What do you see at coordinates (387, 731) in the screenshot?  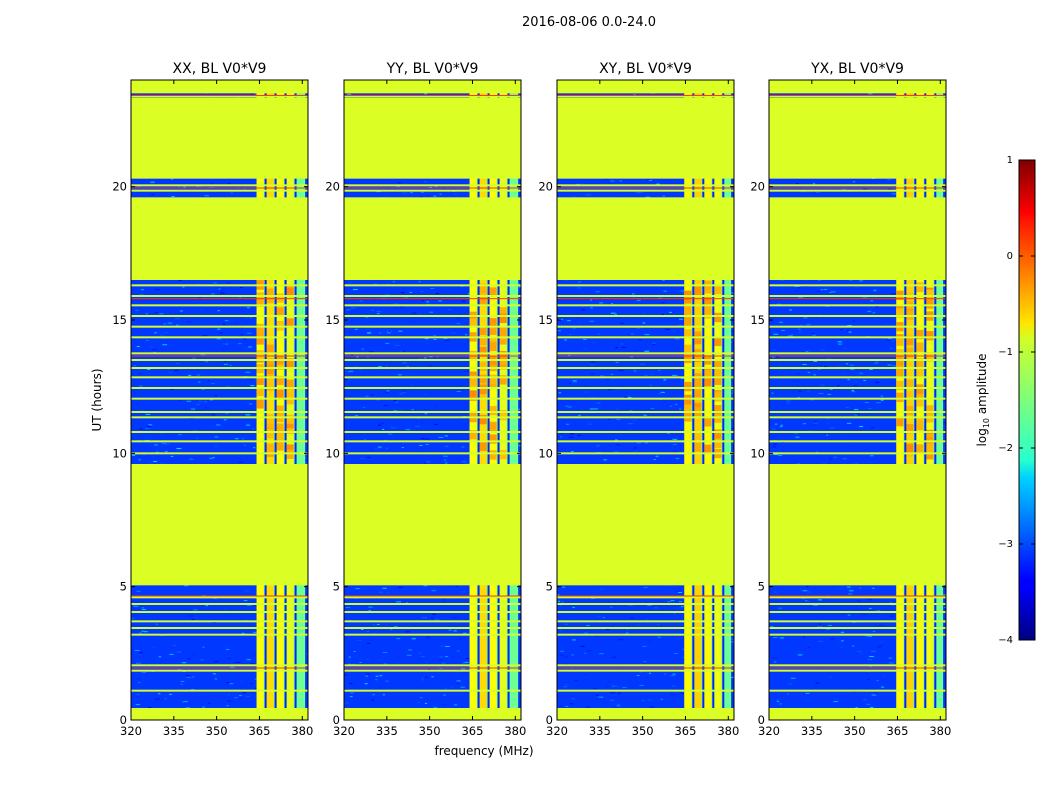 I see `x-tick-label: 335` at bounding box center [387, 731].